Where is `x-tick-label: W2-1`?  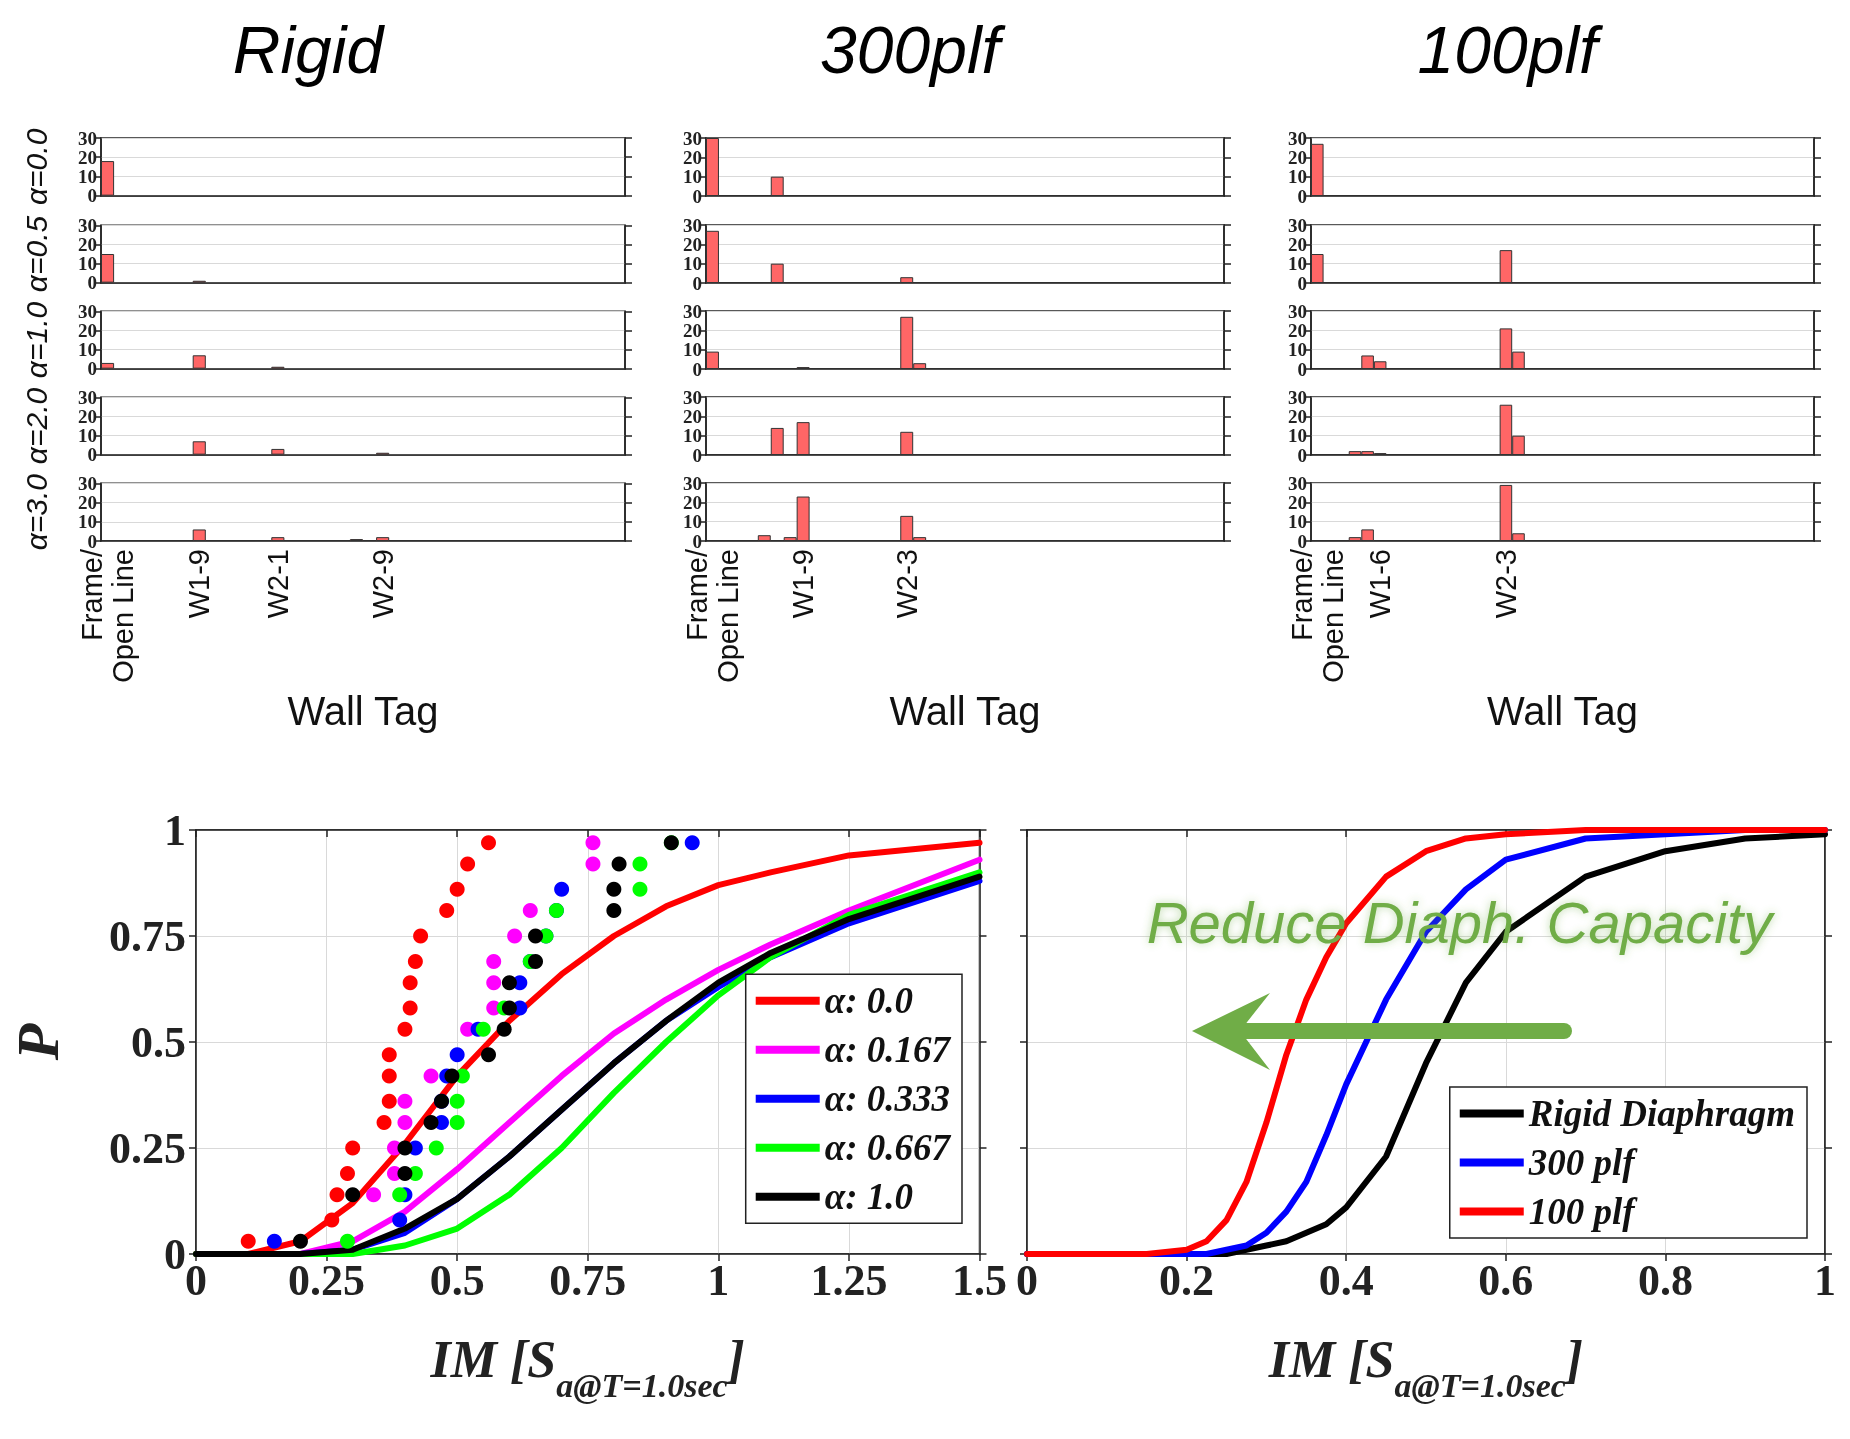
x-tick-label: W2-1 is located at coordinates (277, 584).